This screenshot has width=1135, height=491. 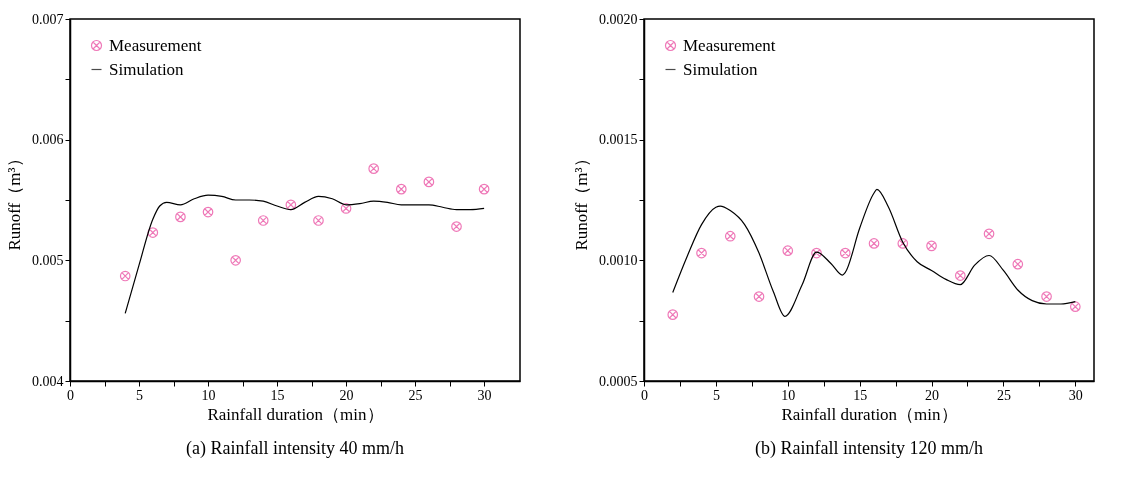 What do you see at coordinates (48, 260) in the screenshot?
I see `y-tick-label: 0.005` at bounding box center [48, 260].